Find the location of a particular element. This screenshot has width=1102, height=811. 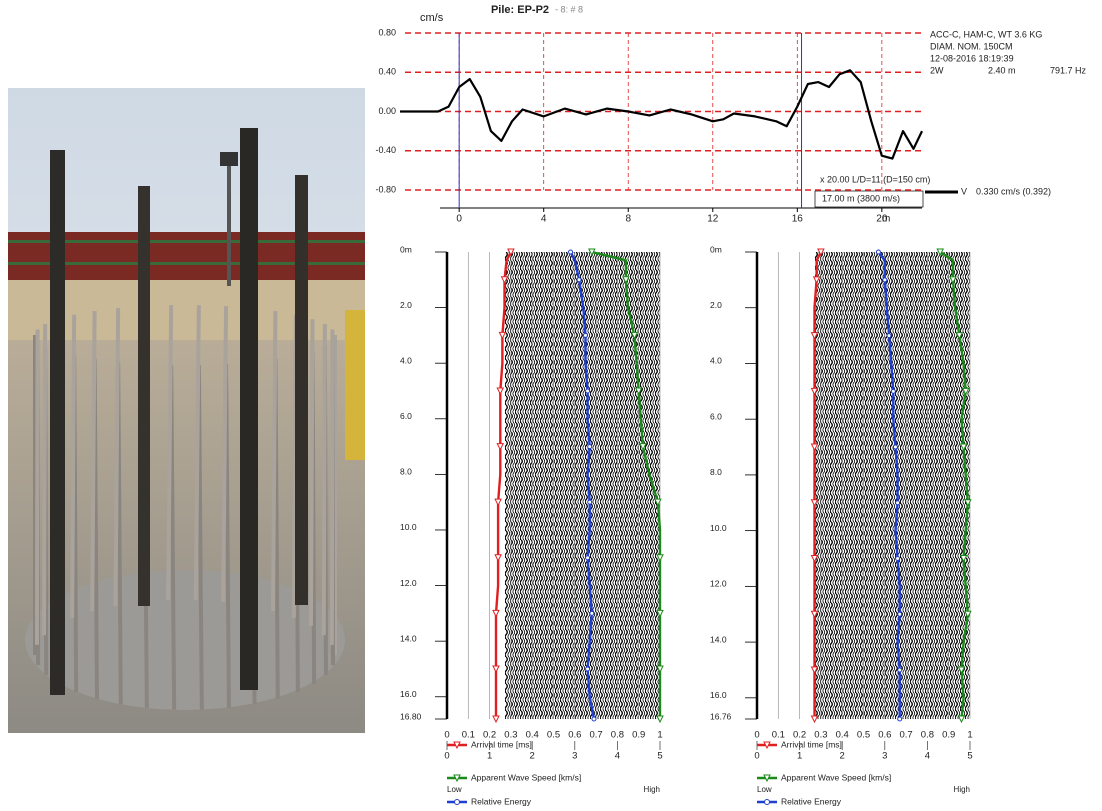

x2-tick-label: 5 is located at coordinates (969, 756).